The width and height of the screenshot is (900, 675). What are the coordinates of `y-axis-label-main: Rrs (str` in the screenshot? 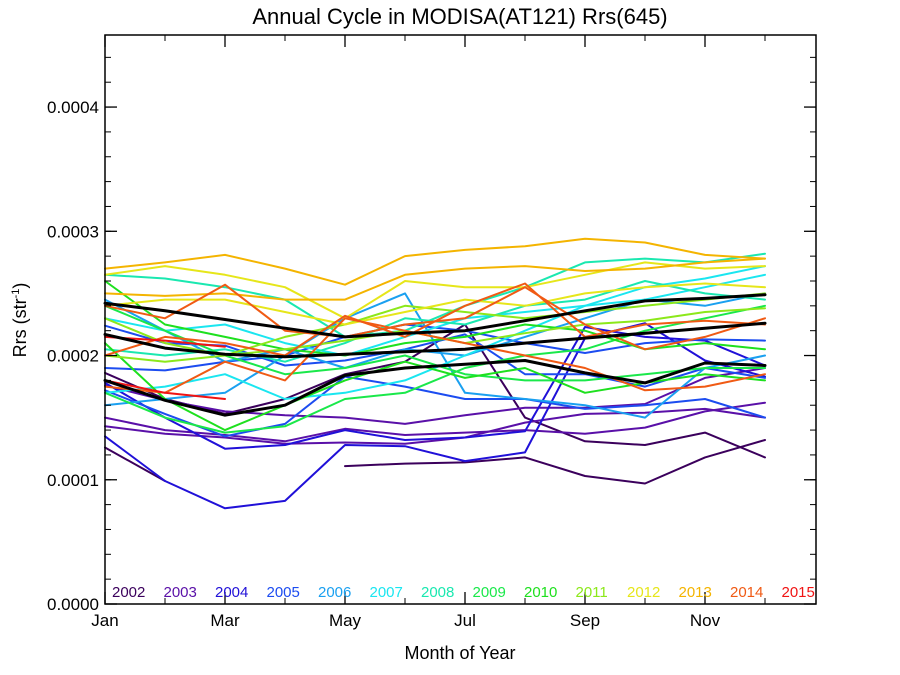 It's located at (20, 327).